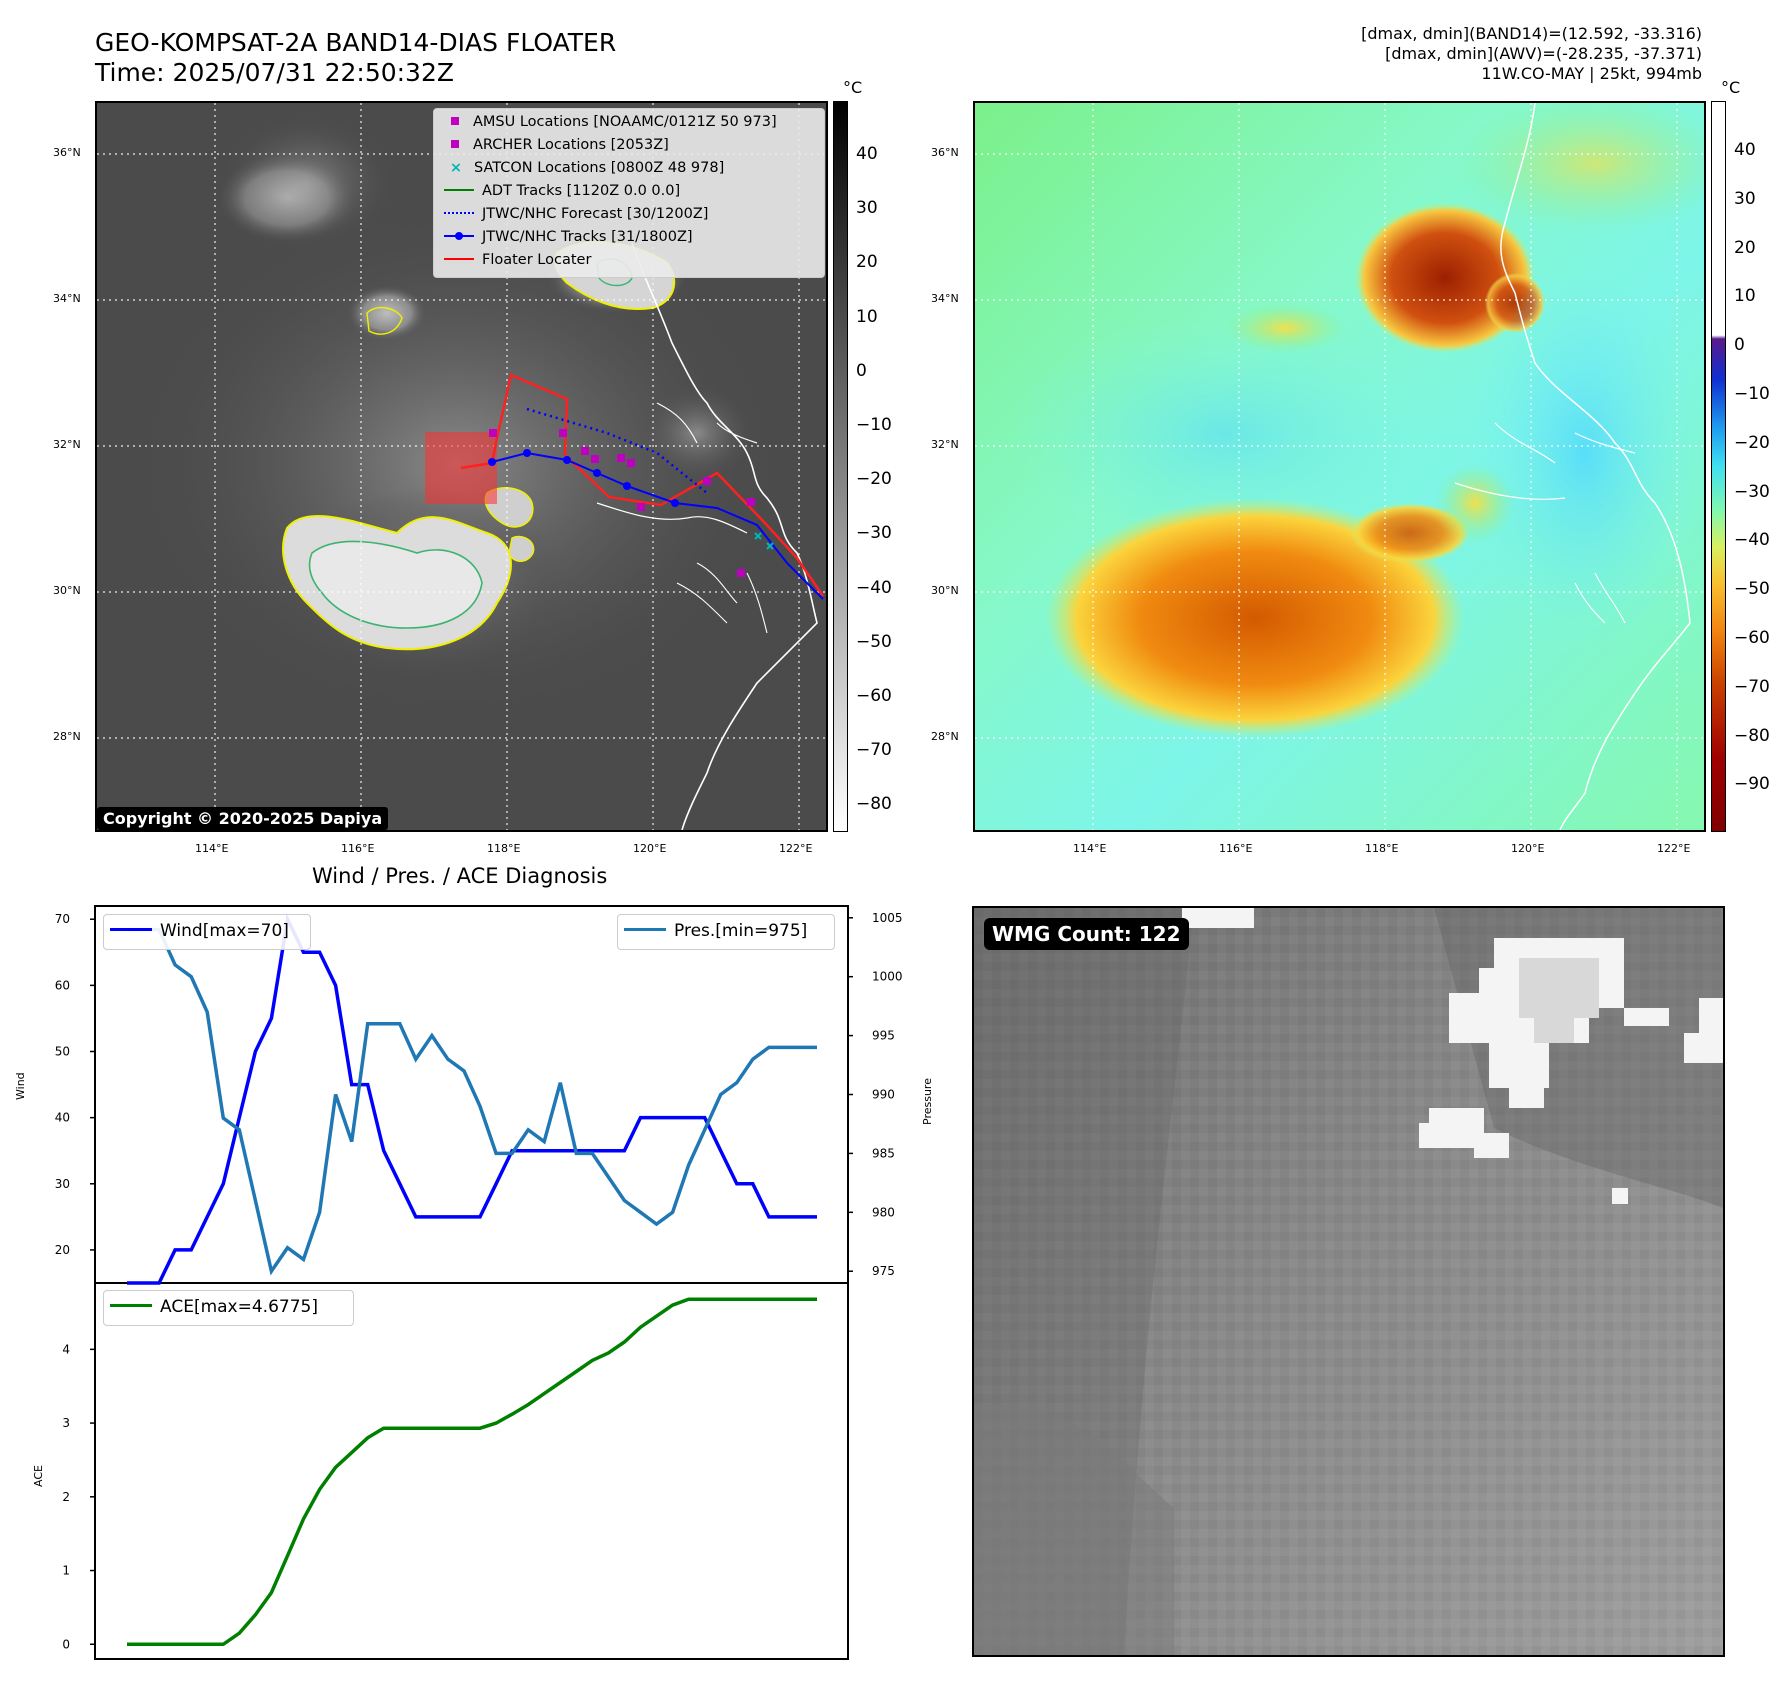  What do you see at coordinates (625, 122) in the screenshot?
I see `legend-label: AMSU Locations [NOAAMC/0121Z 50 973]` at bounding box center [625, 122].